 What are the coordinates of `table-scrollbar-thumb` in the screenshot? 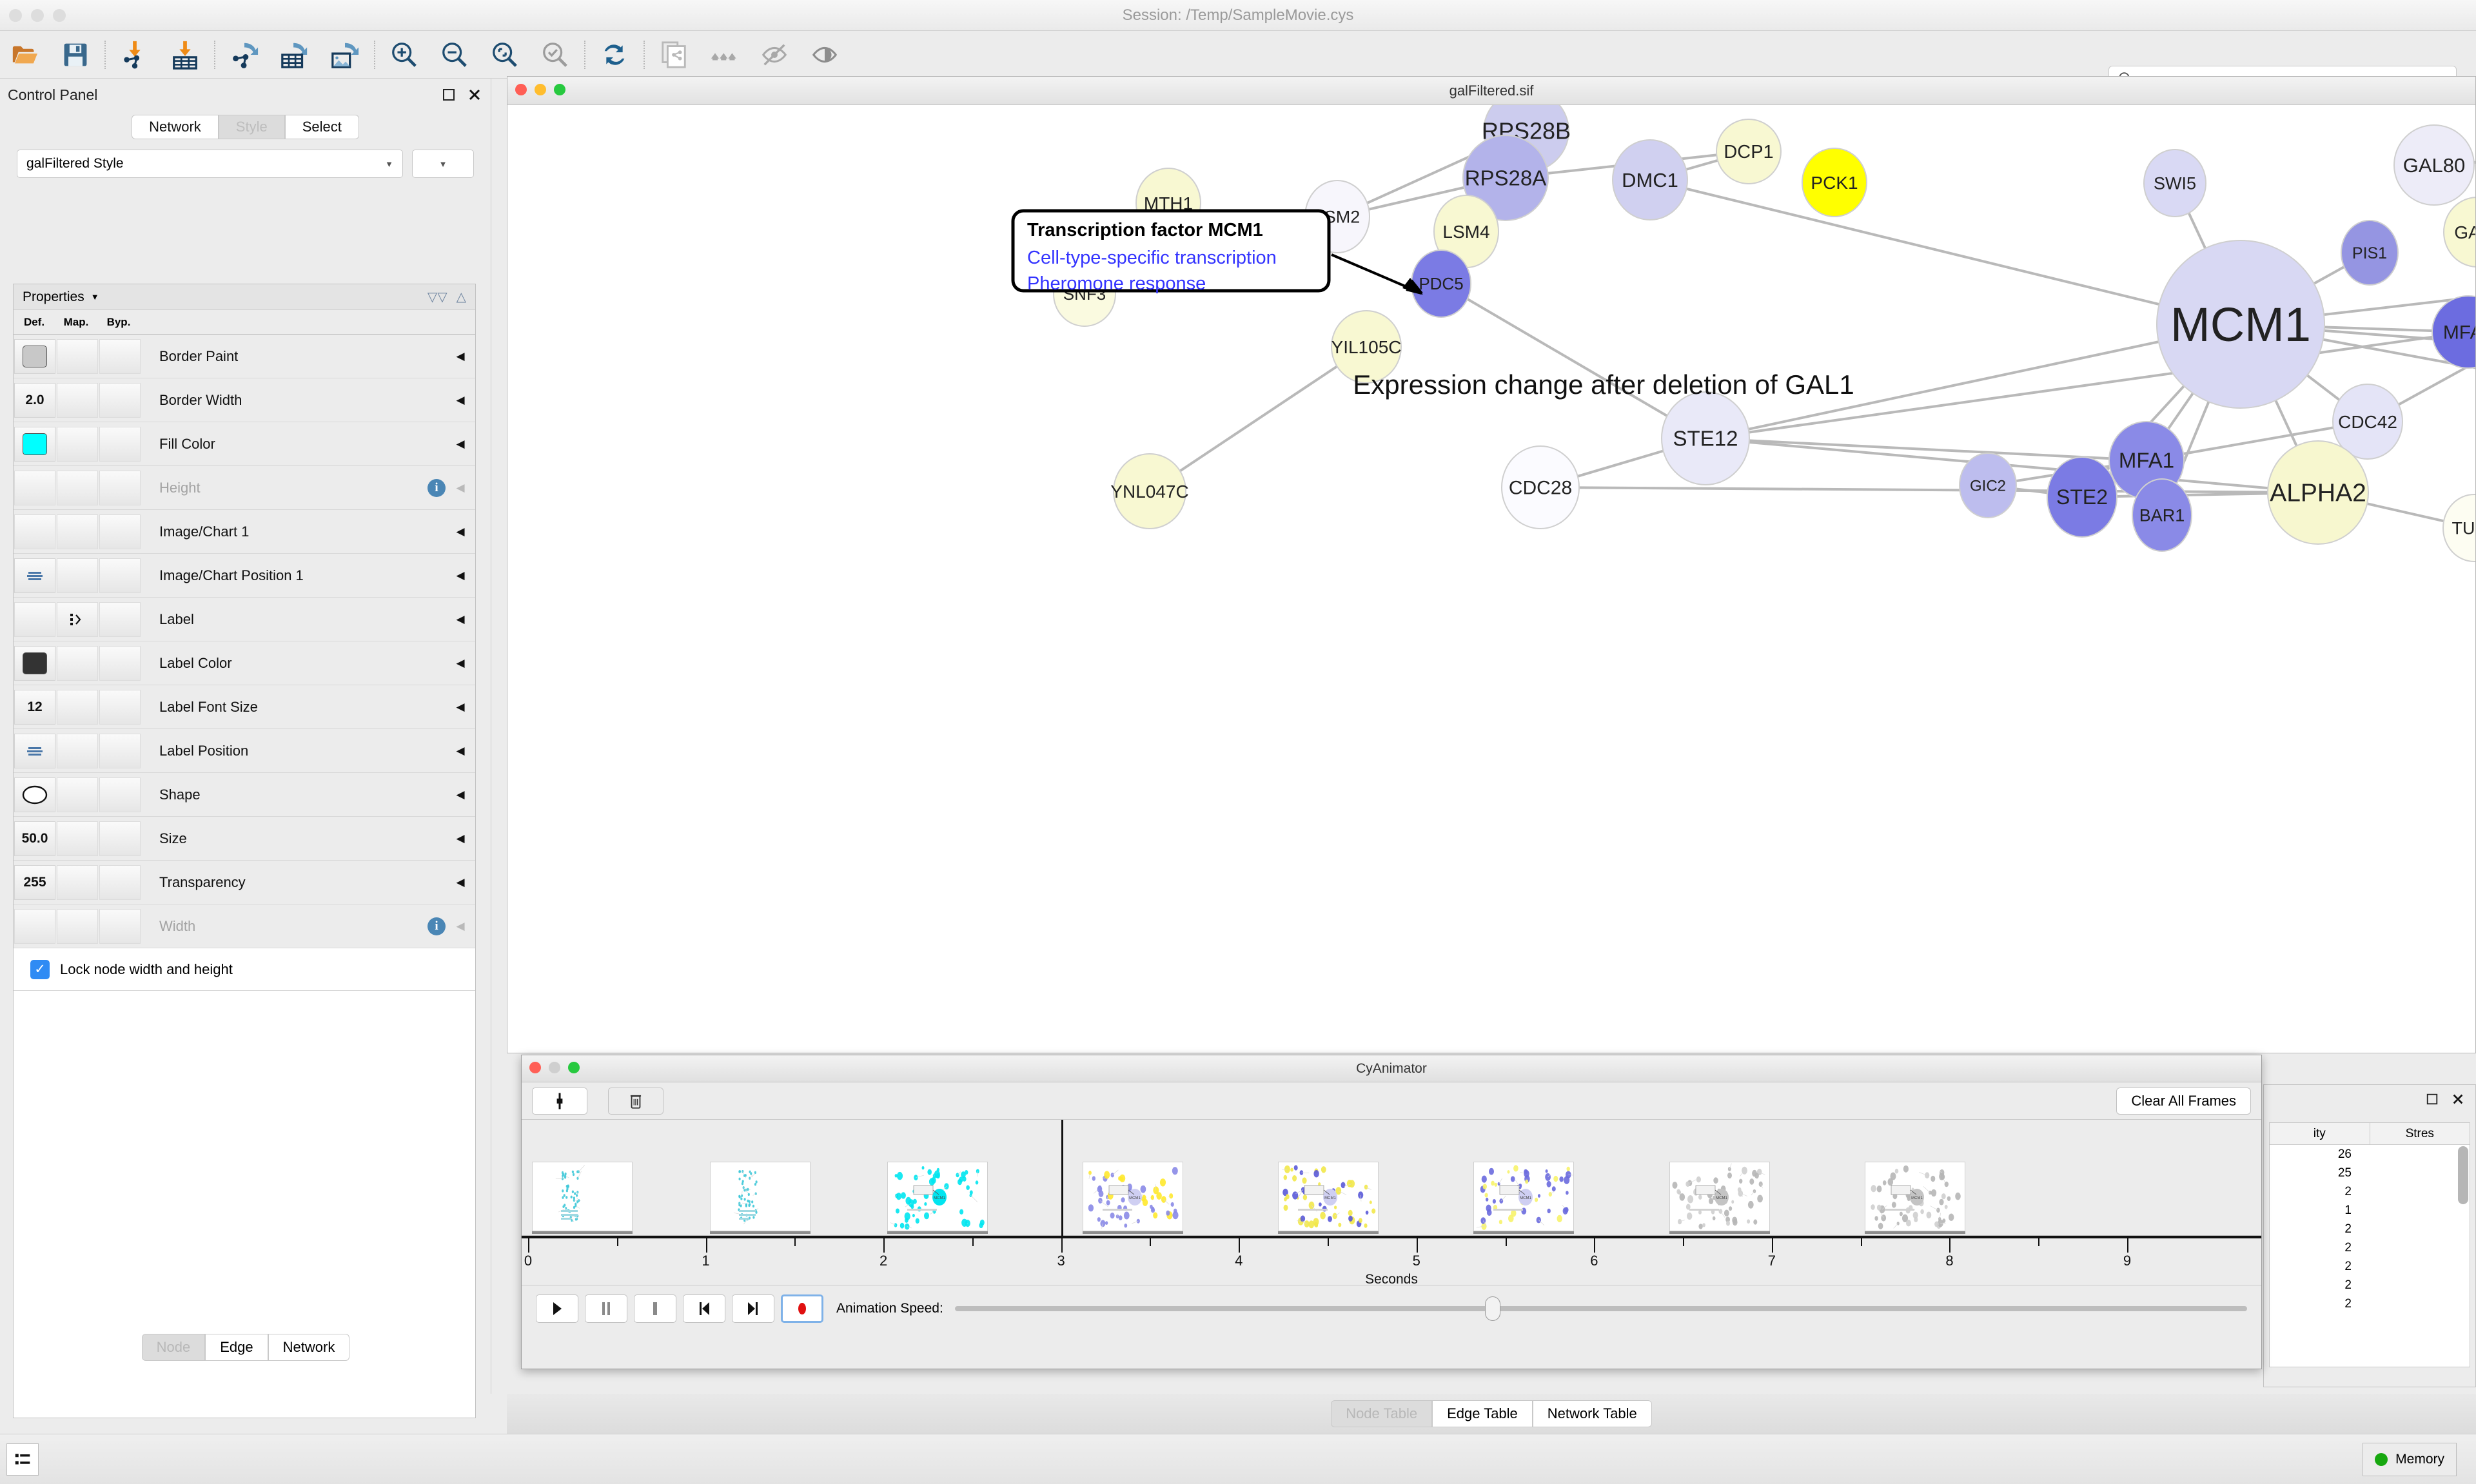 It's located at (2463, 1175).